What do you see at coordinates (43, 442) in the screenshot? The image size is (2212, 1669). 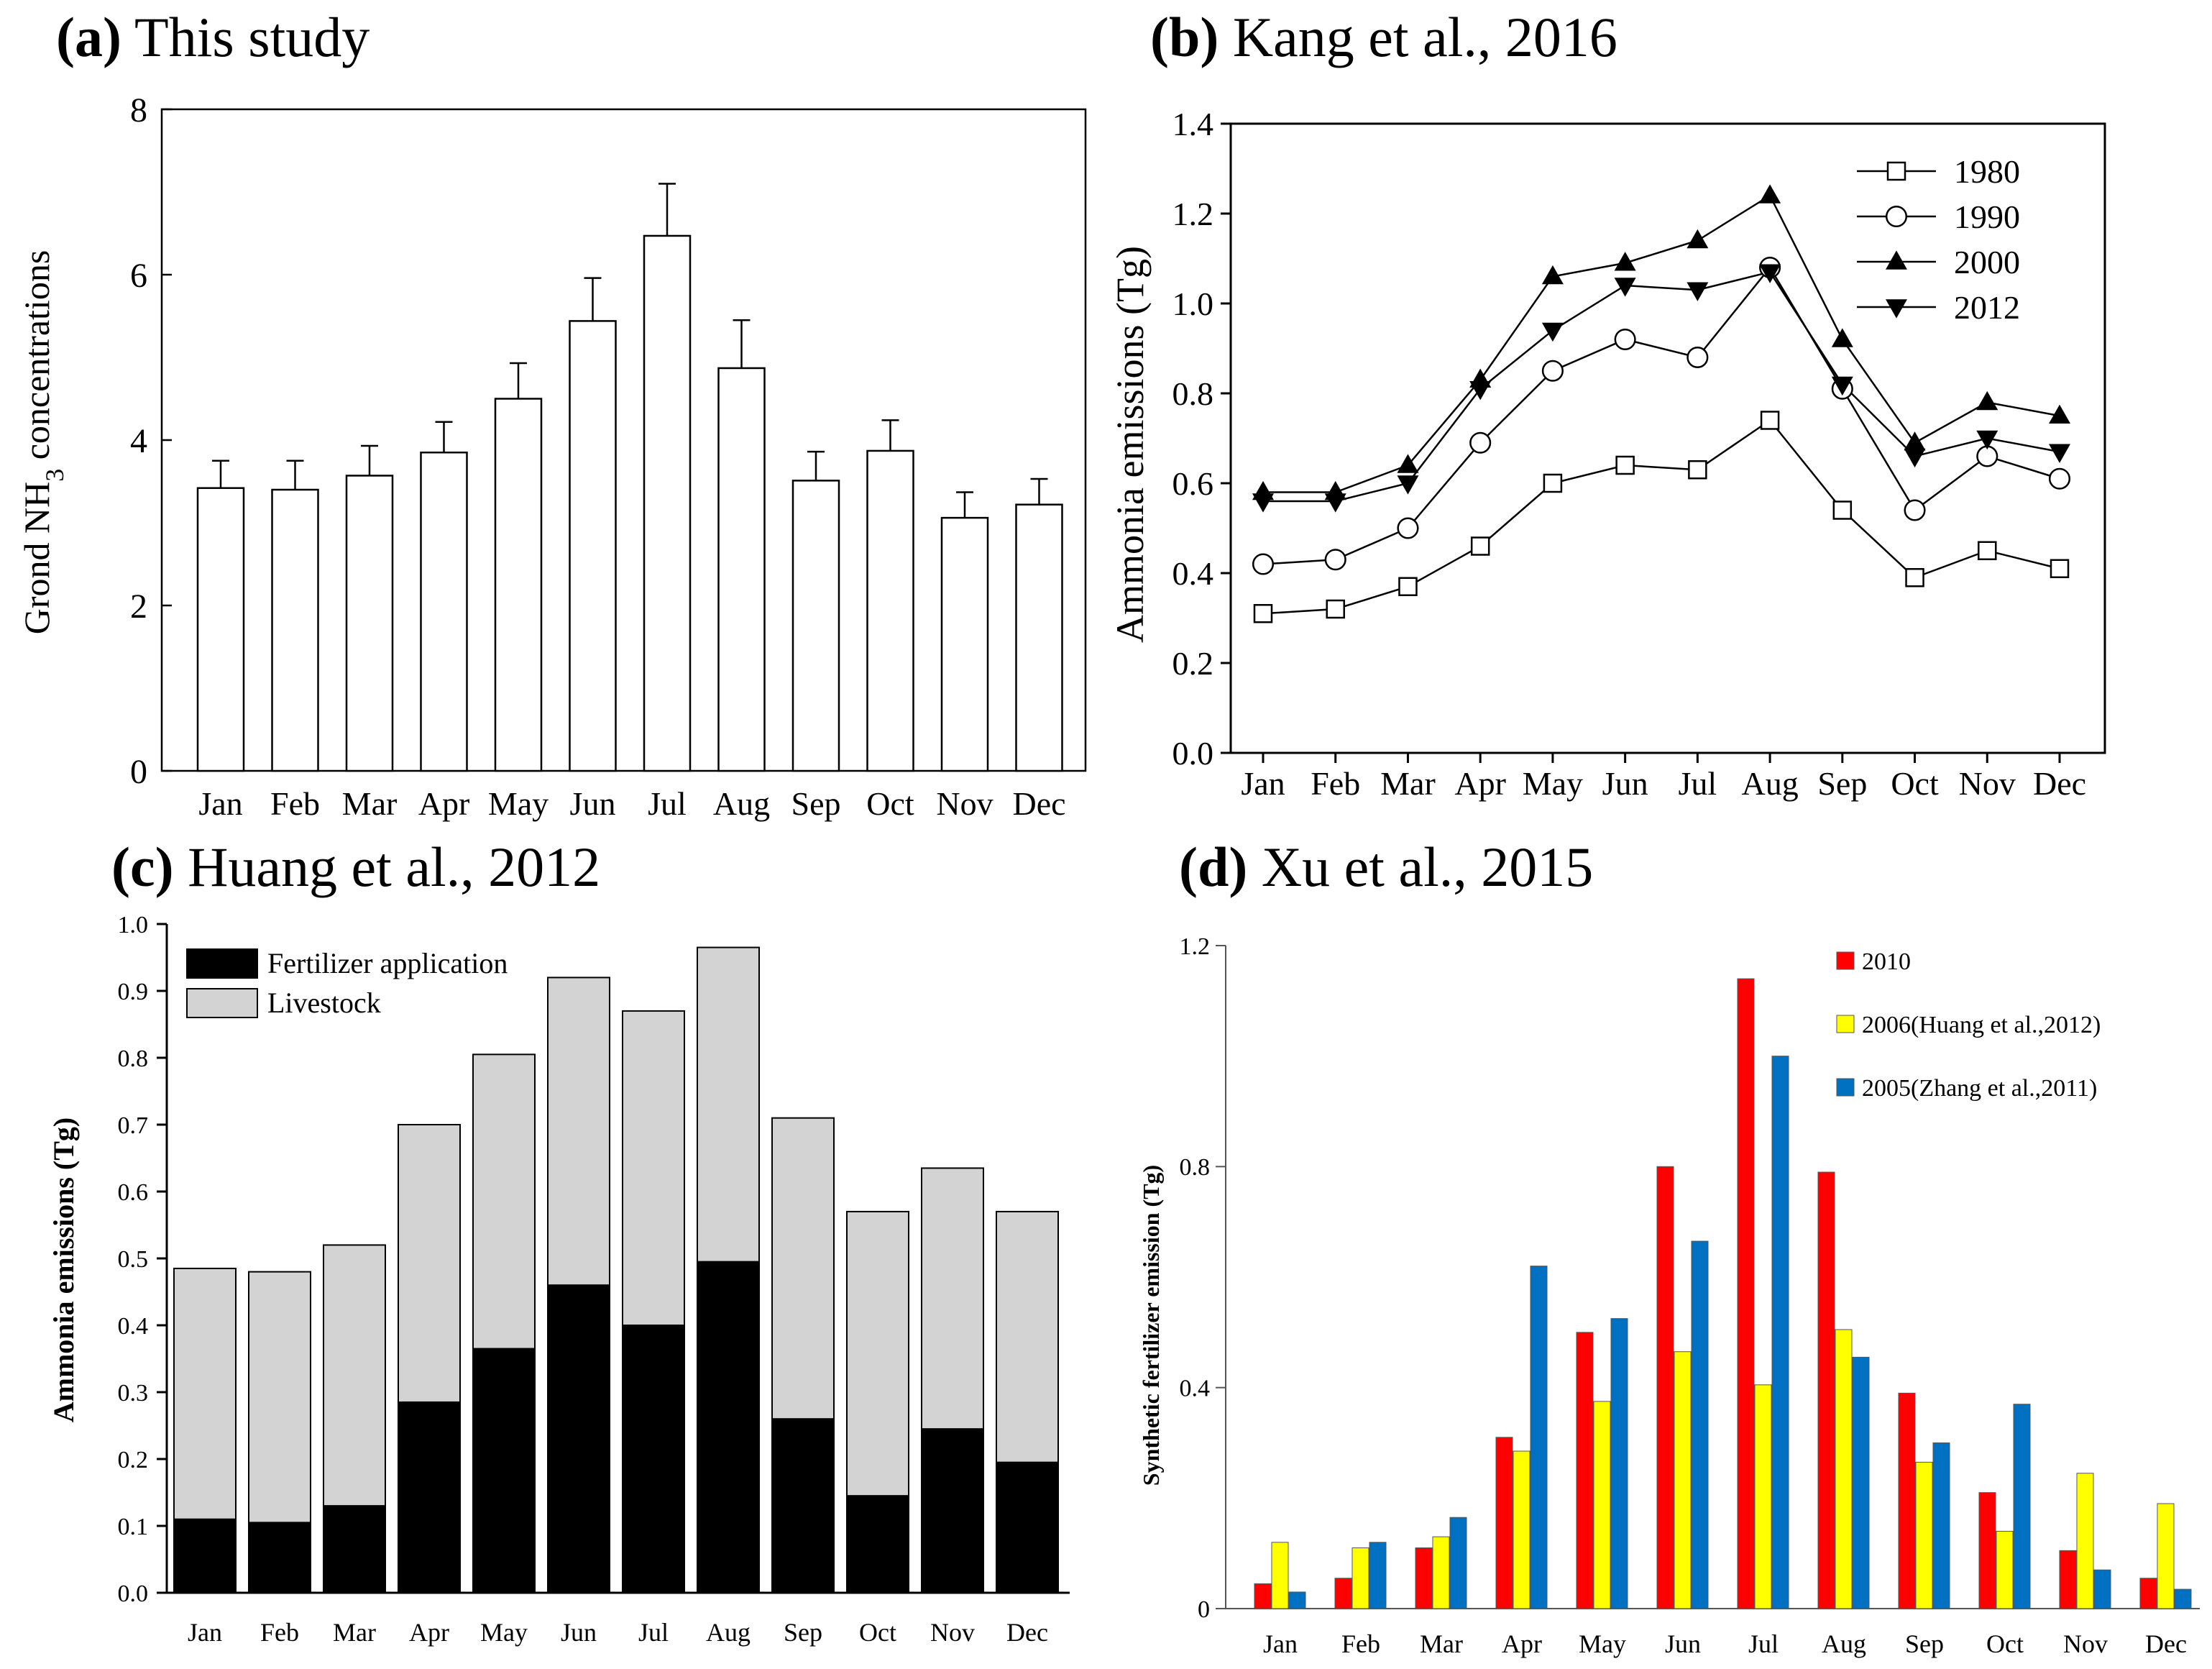 I see `panel-a-ylabel: Grond NH3 concentrations` at bounding box center [43, 442].